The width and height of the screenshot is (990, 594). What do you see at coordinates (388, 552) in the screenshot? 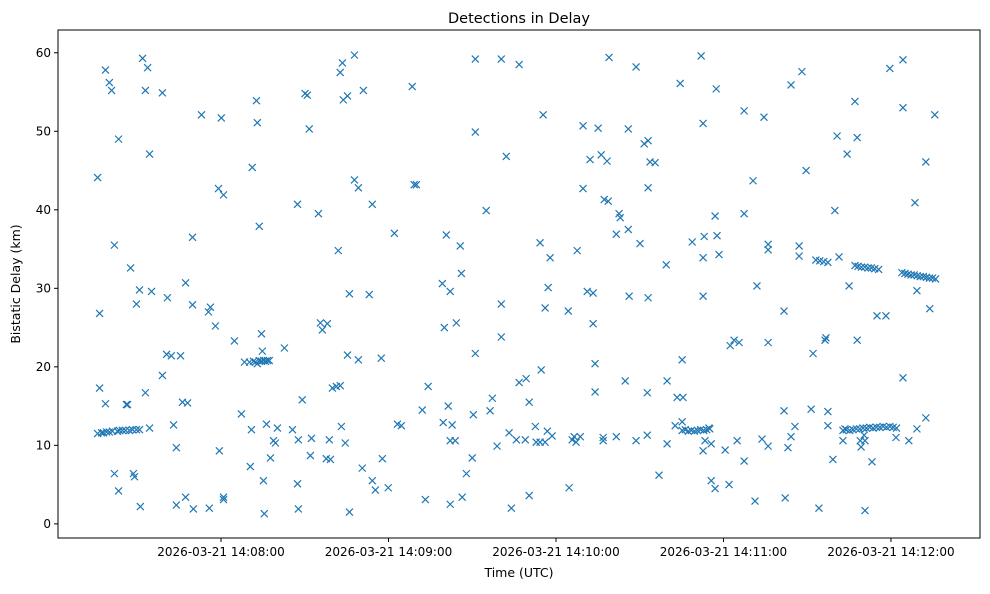
I see `x-tick-label: 2026-03-21 14:09:00` at bounding box center [388, 552].